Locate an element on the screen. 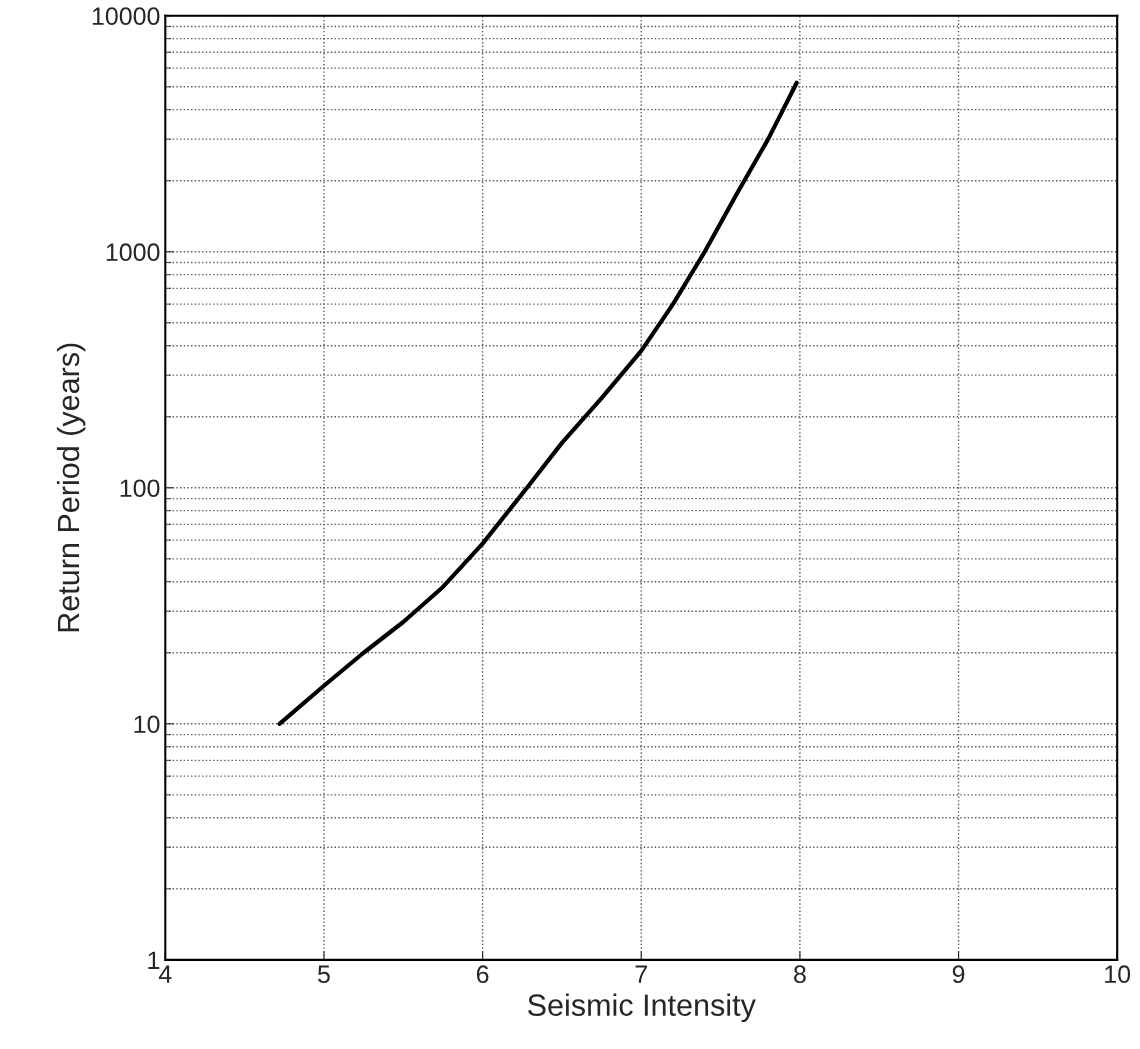 The height and width of the screenshot is (1049, 1140). x-tick-label: 7 is located at coordinates (641, 974).